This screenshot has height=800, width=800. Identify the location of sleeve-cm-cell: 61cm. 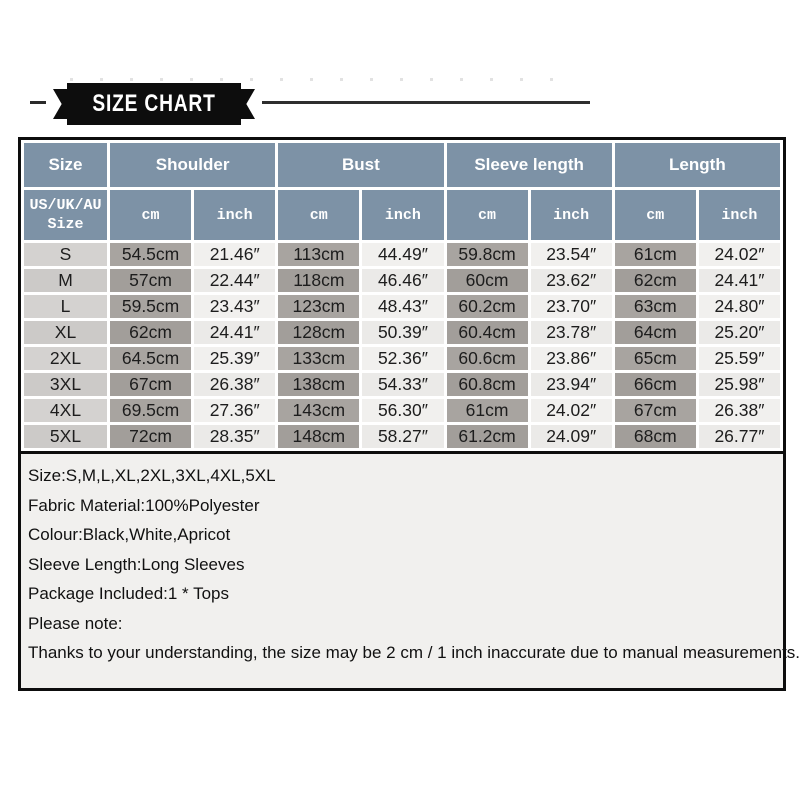
(487, 410).